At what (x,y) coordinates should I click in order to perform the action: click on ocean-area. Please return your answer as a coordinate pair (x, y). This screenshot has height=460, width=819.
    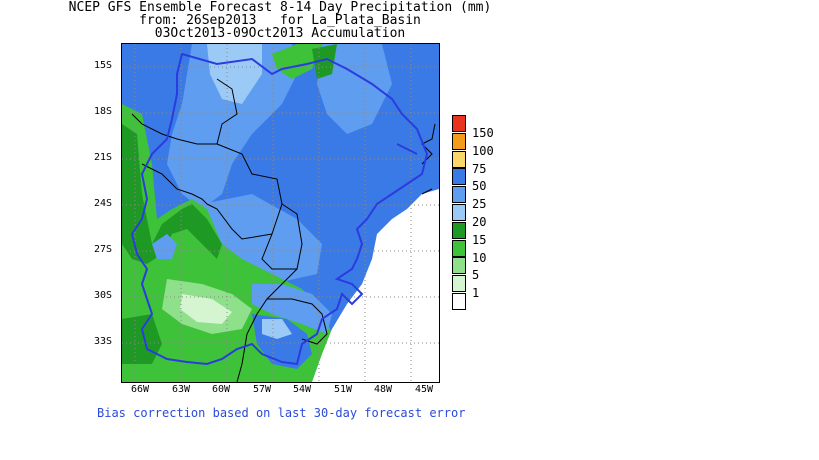
    Looking at the image, I should click on (375, 285).